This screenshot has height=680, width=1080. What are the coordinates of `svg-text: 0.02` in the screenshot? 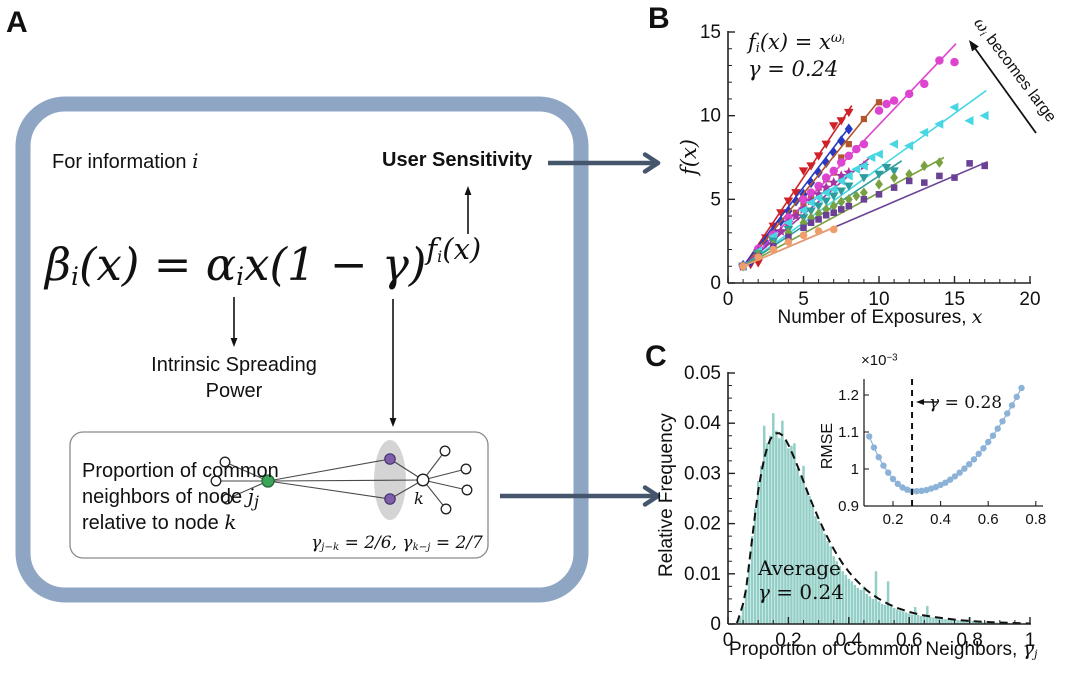 It's located at (702, 524).